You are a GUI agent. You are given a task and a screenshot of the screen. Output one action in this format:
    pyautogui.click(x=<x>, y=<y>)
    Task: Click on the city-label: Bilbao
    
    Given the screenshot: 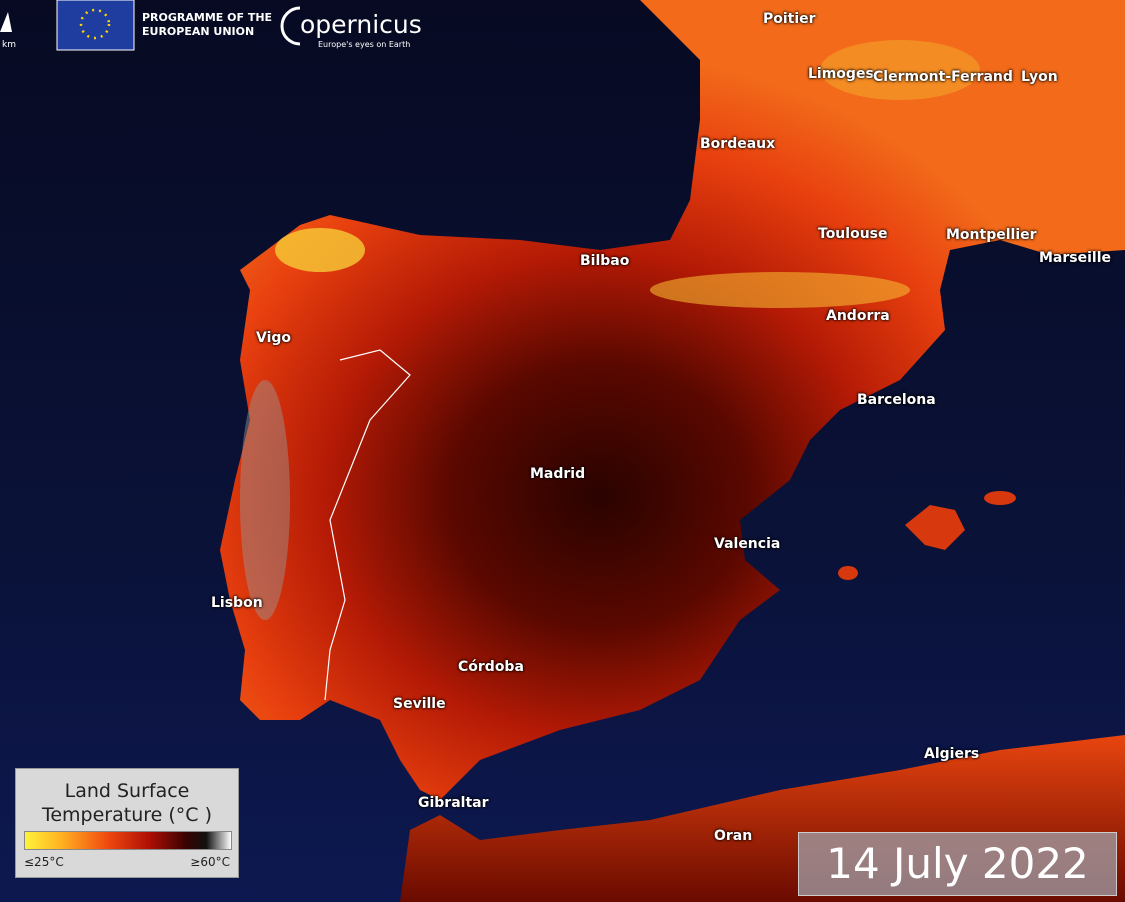 What is the action you would take?
    pyautogui.click(x=605, y=261)
    